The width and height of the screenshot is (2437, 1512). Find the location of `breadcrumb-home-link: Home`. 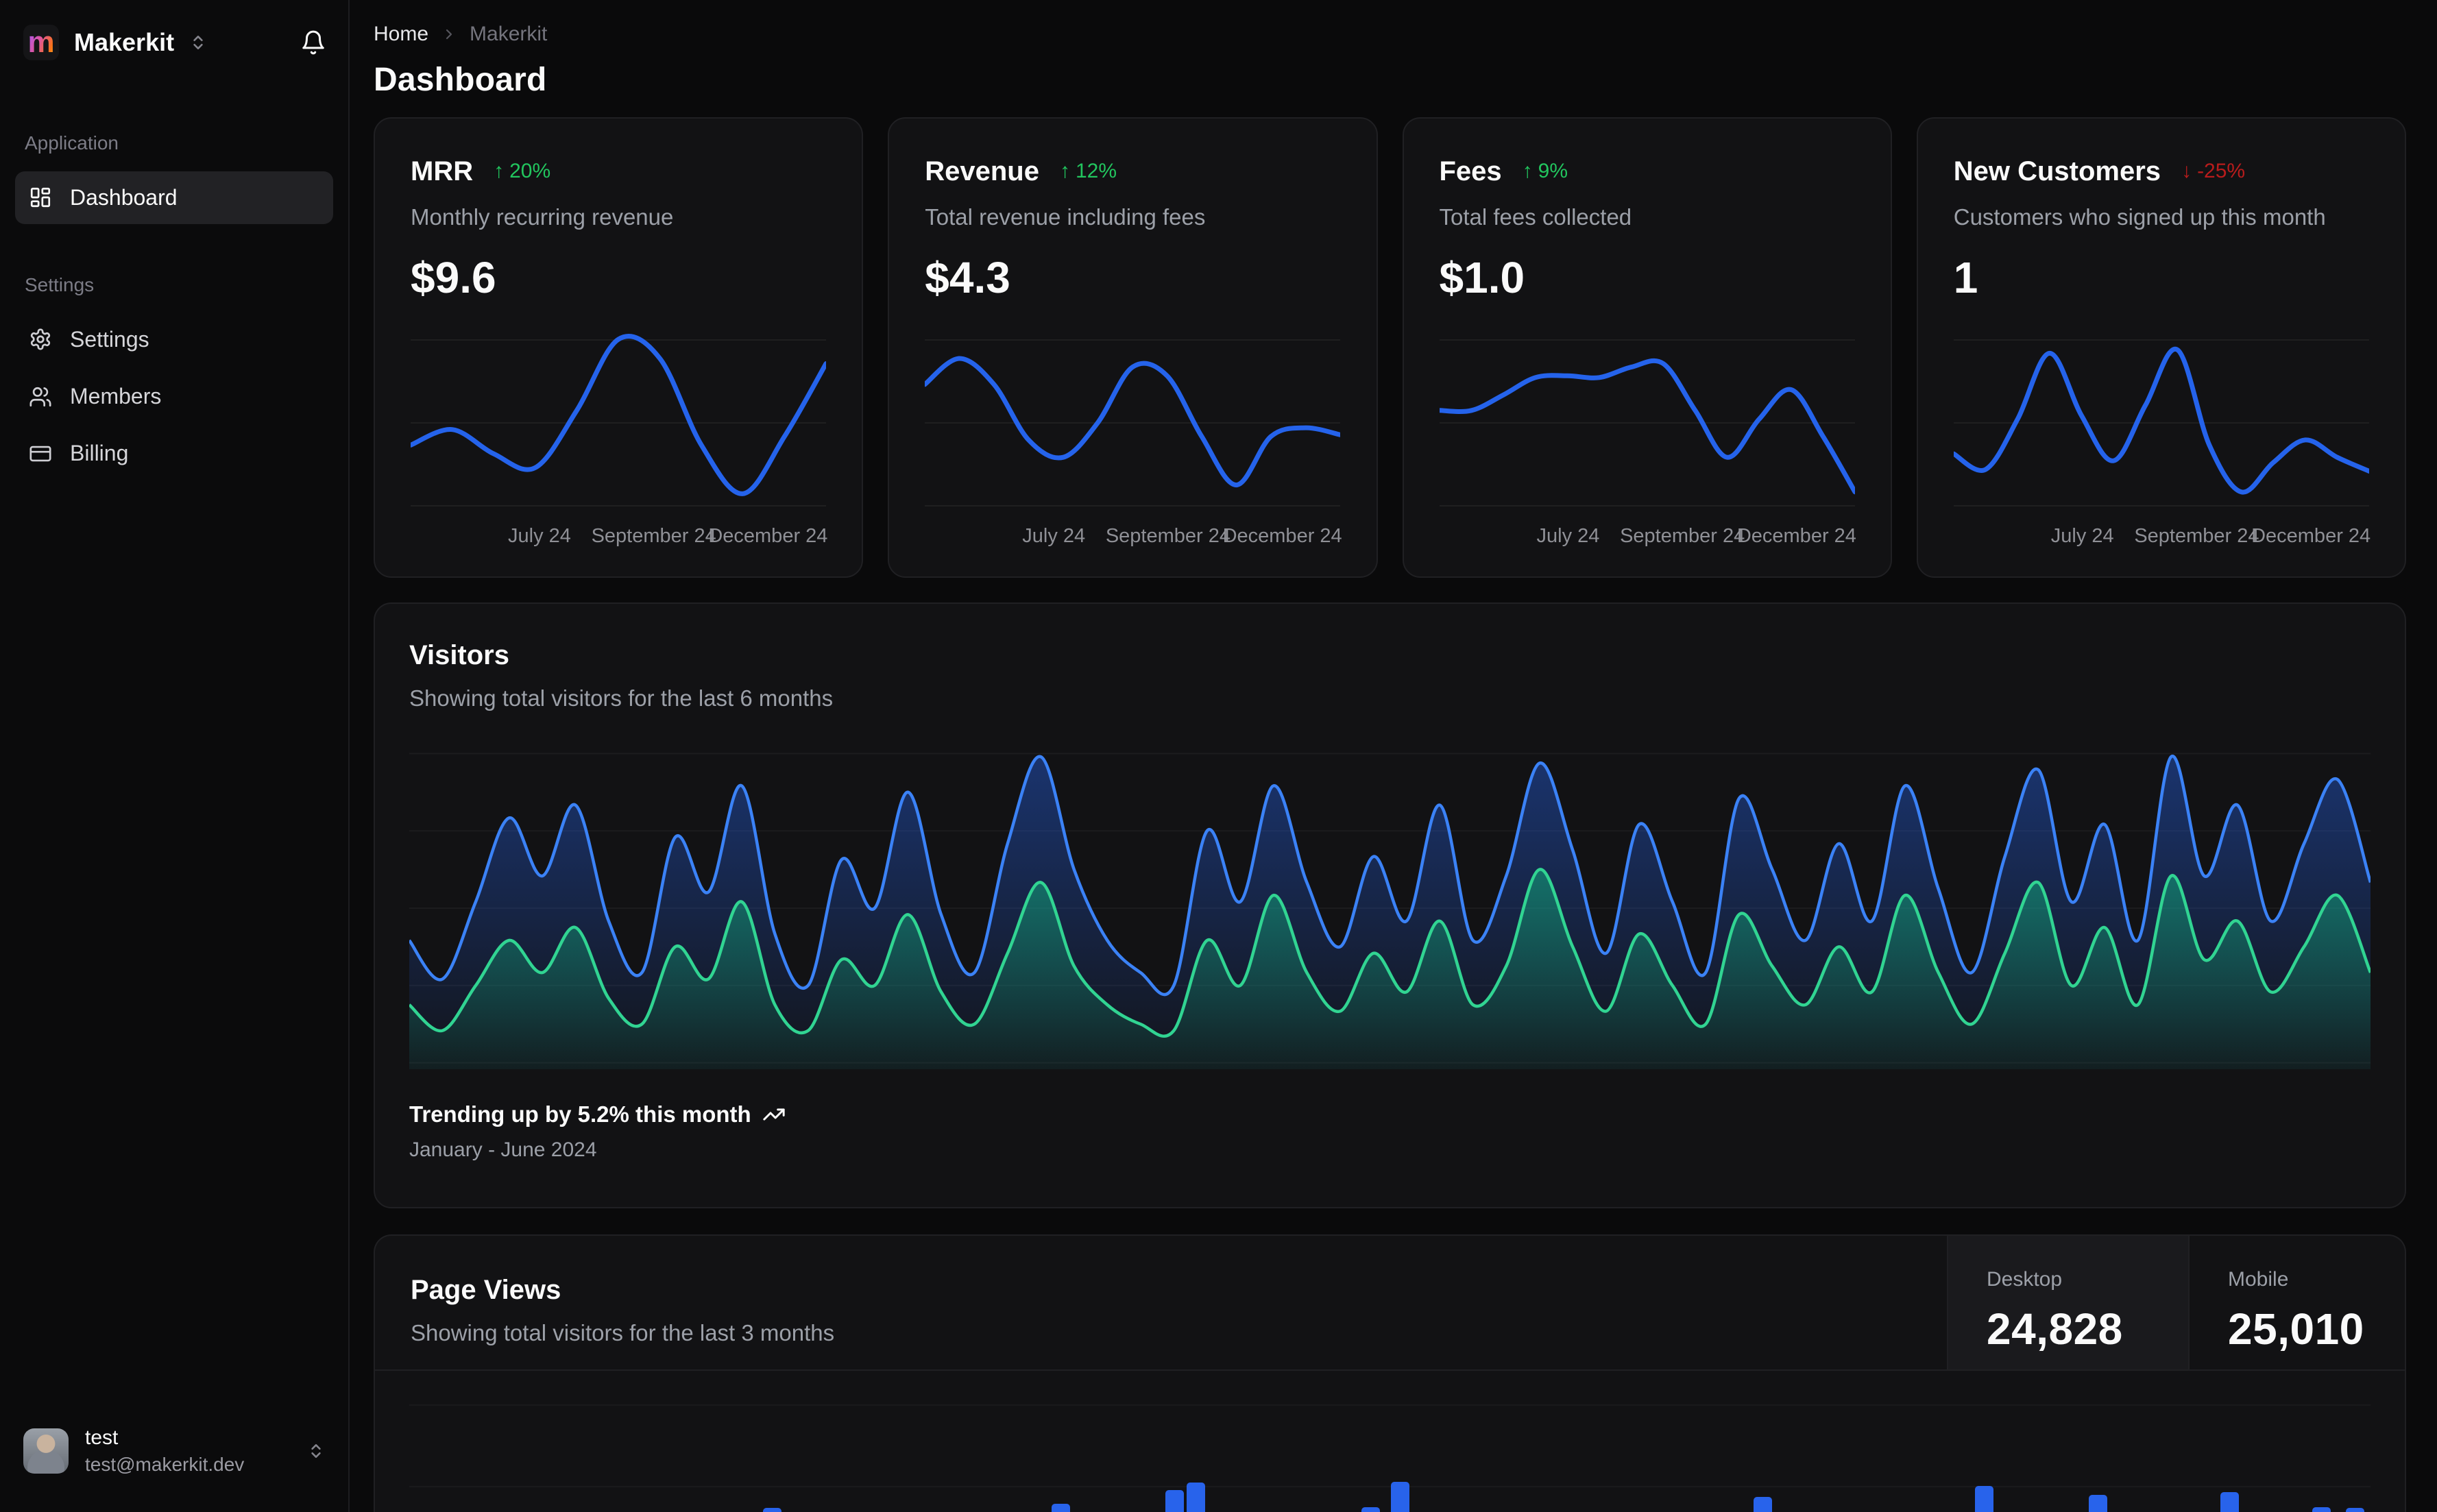

breadcrumb-home-link: Home is located at coordinates (401, 34).